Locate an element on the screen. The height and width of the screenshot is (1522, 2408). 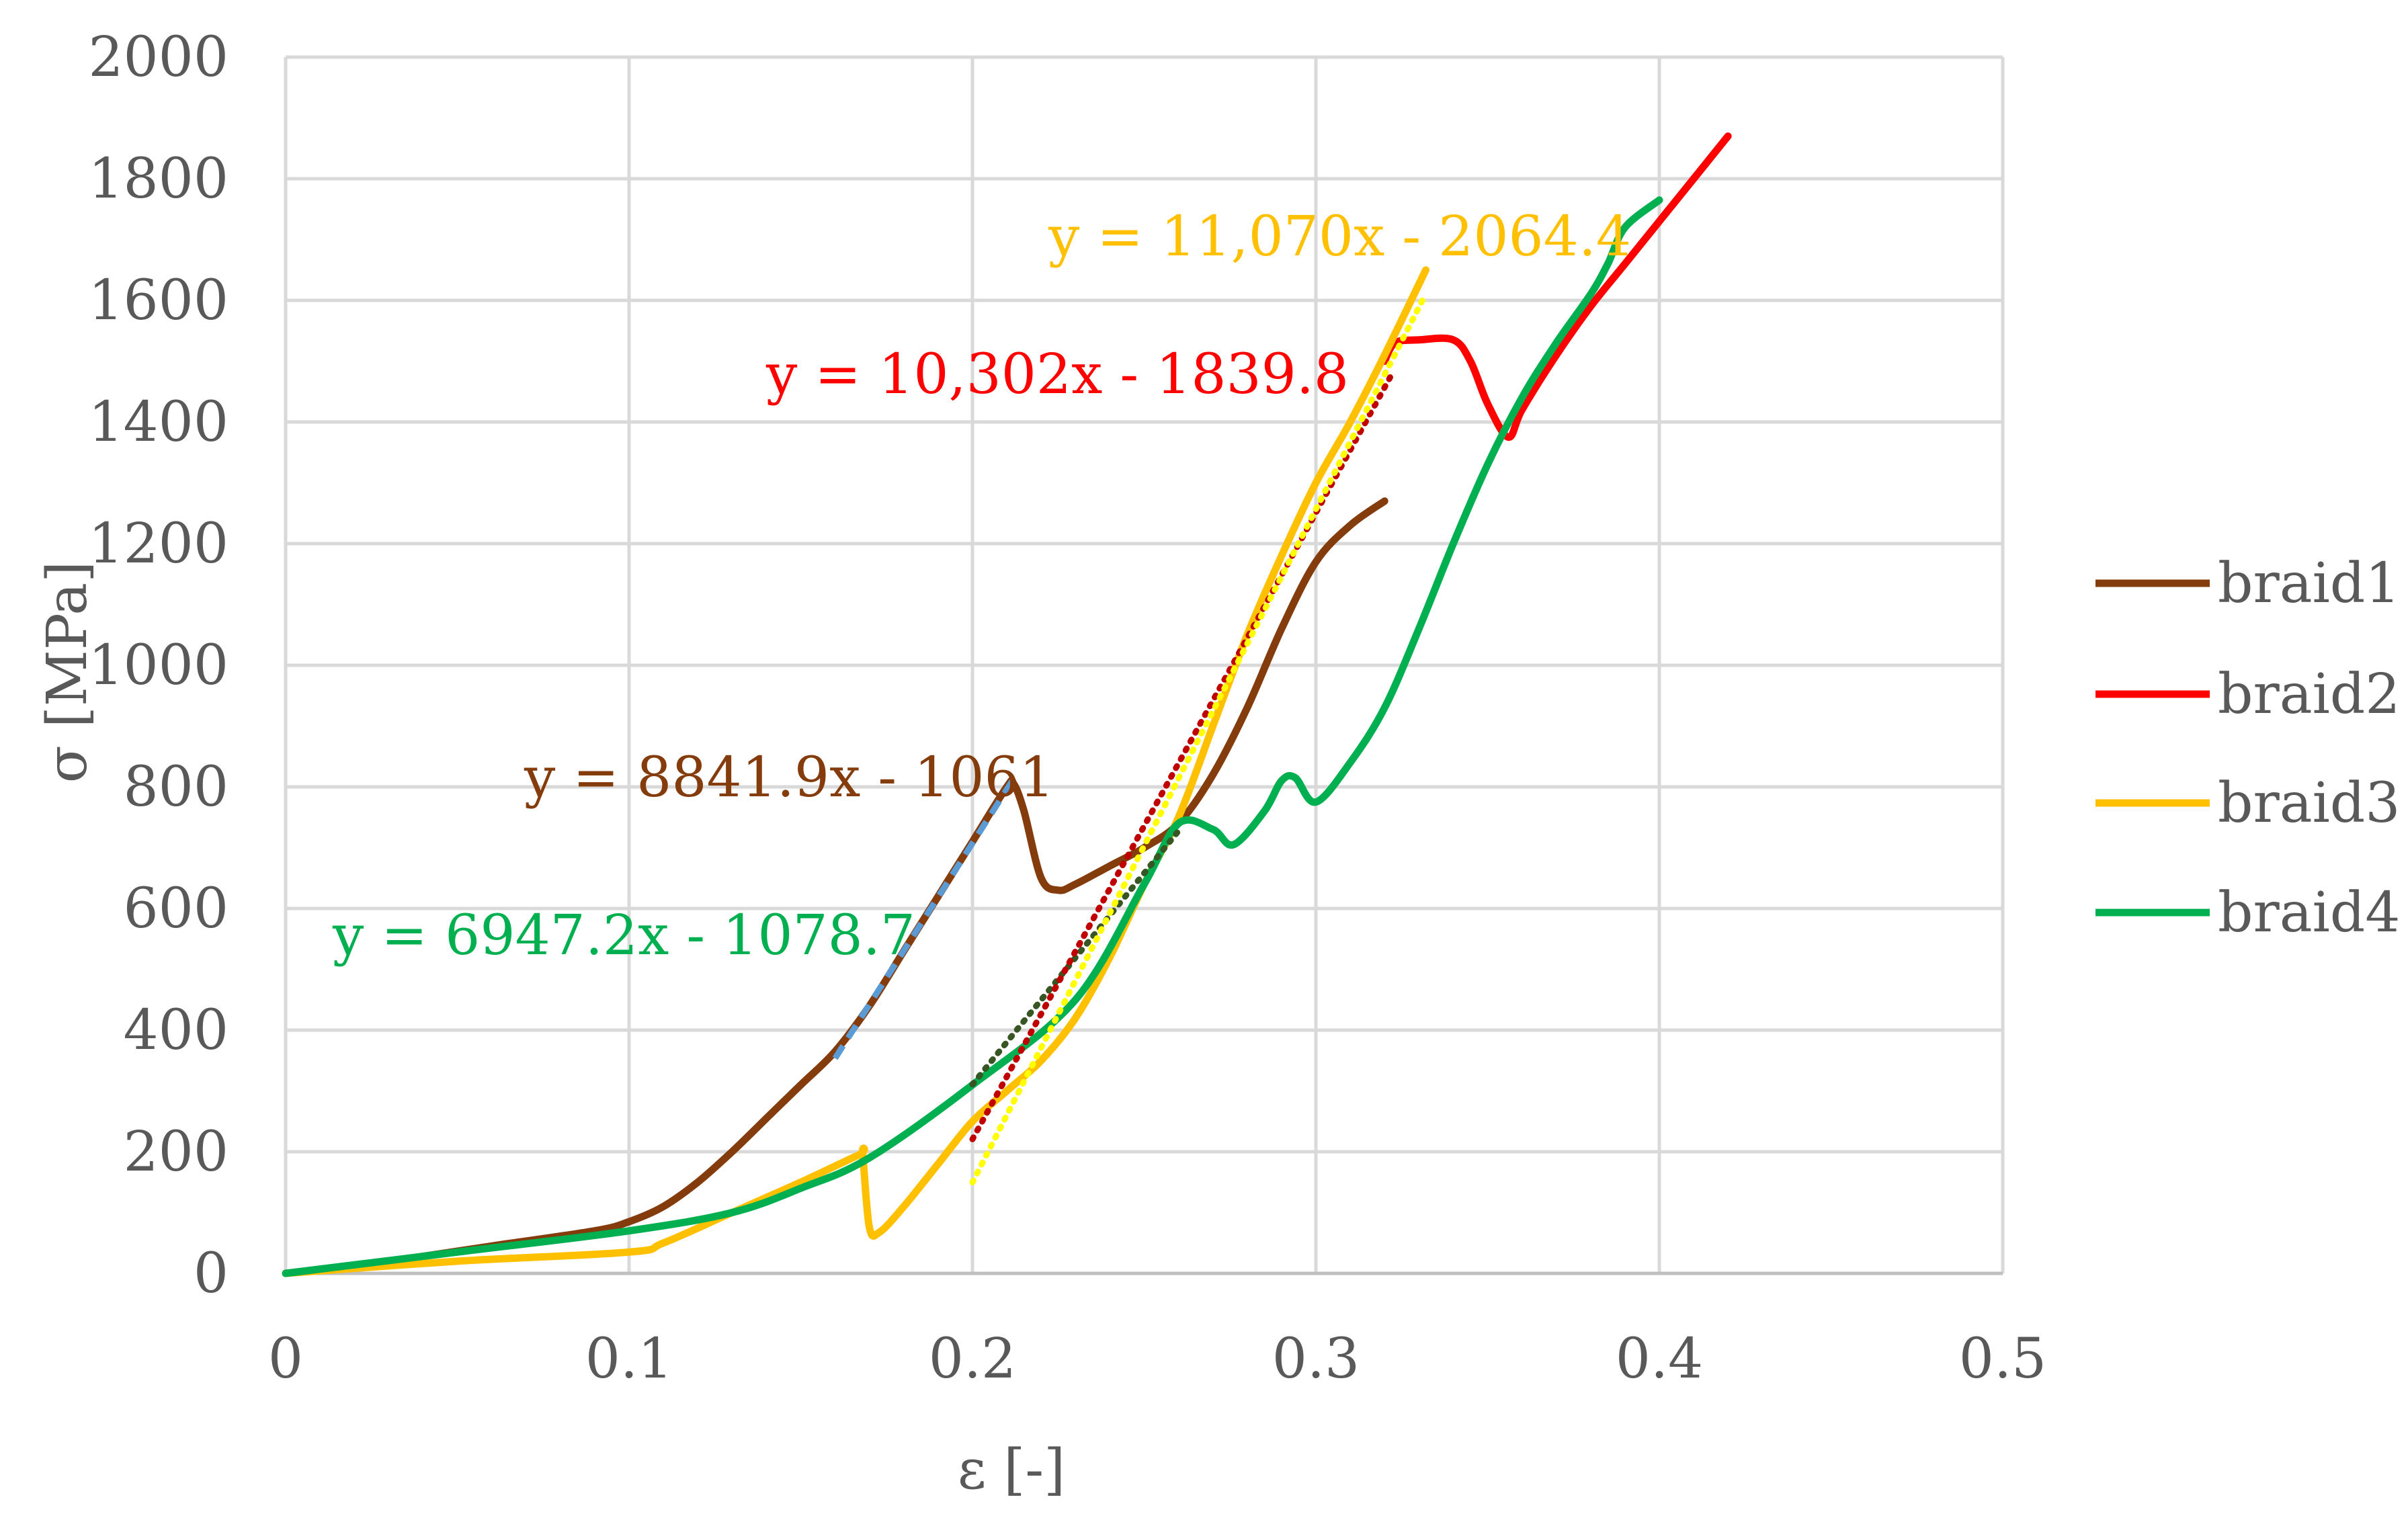
legend-label-braid4: braid4 is located at coordinates (2309, 913).